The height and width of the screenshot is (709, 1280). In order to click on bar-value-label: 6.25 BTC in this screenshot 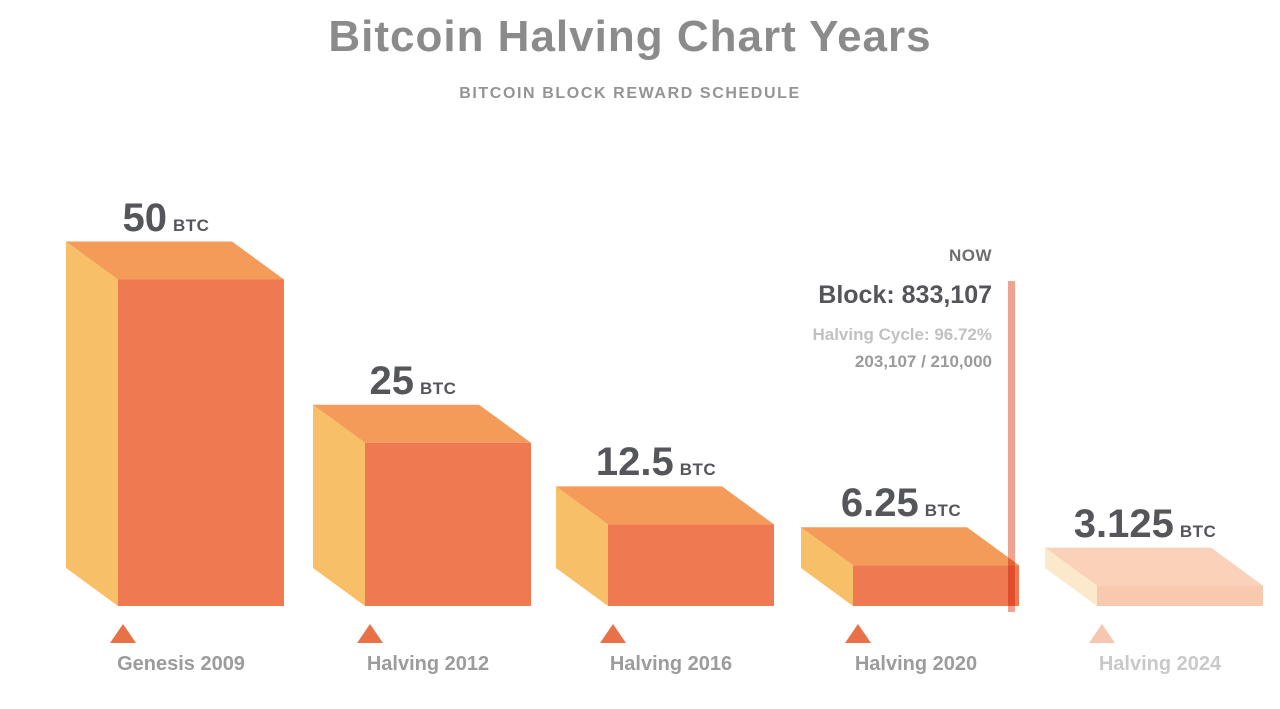, I will do `click(901, 507)`.